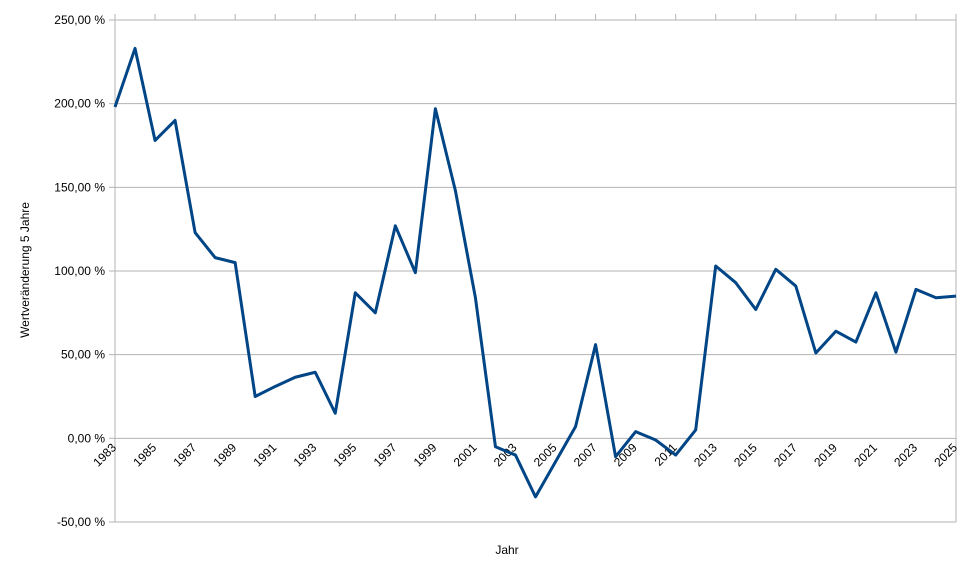 The image size is (962, 565). I want to click on y-tick-label: 0,00 %, so click(87, 438).